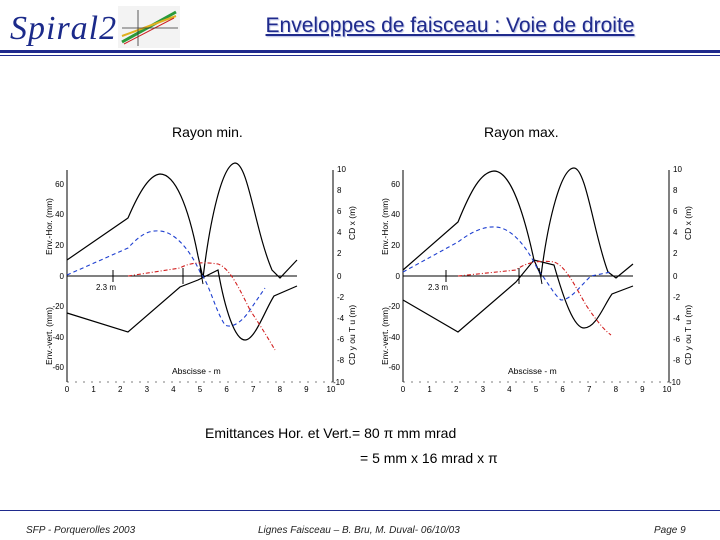  I want to click on logo-wordmark: Spiral2, so click(64, 28).